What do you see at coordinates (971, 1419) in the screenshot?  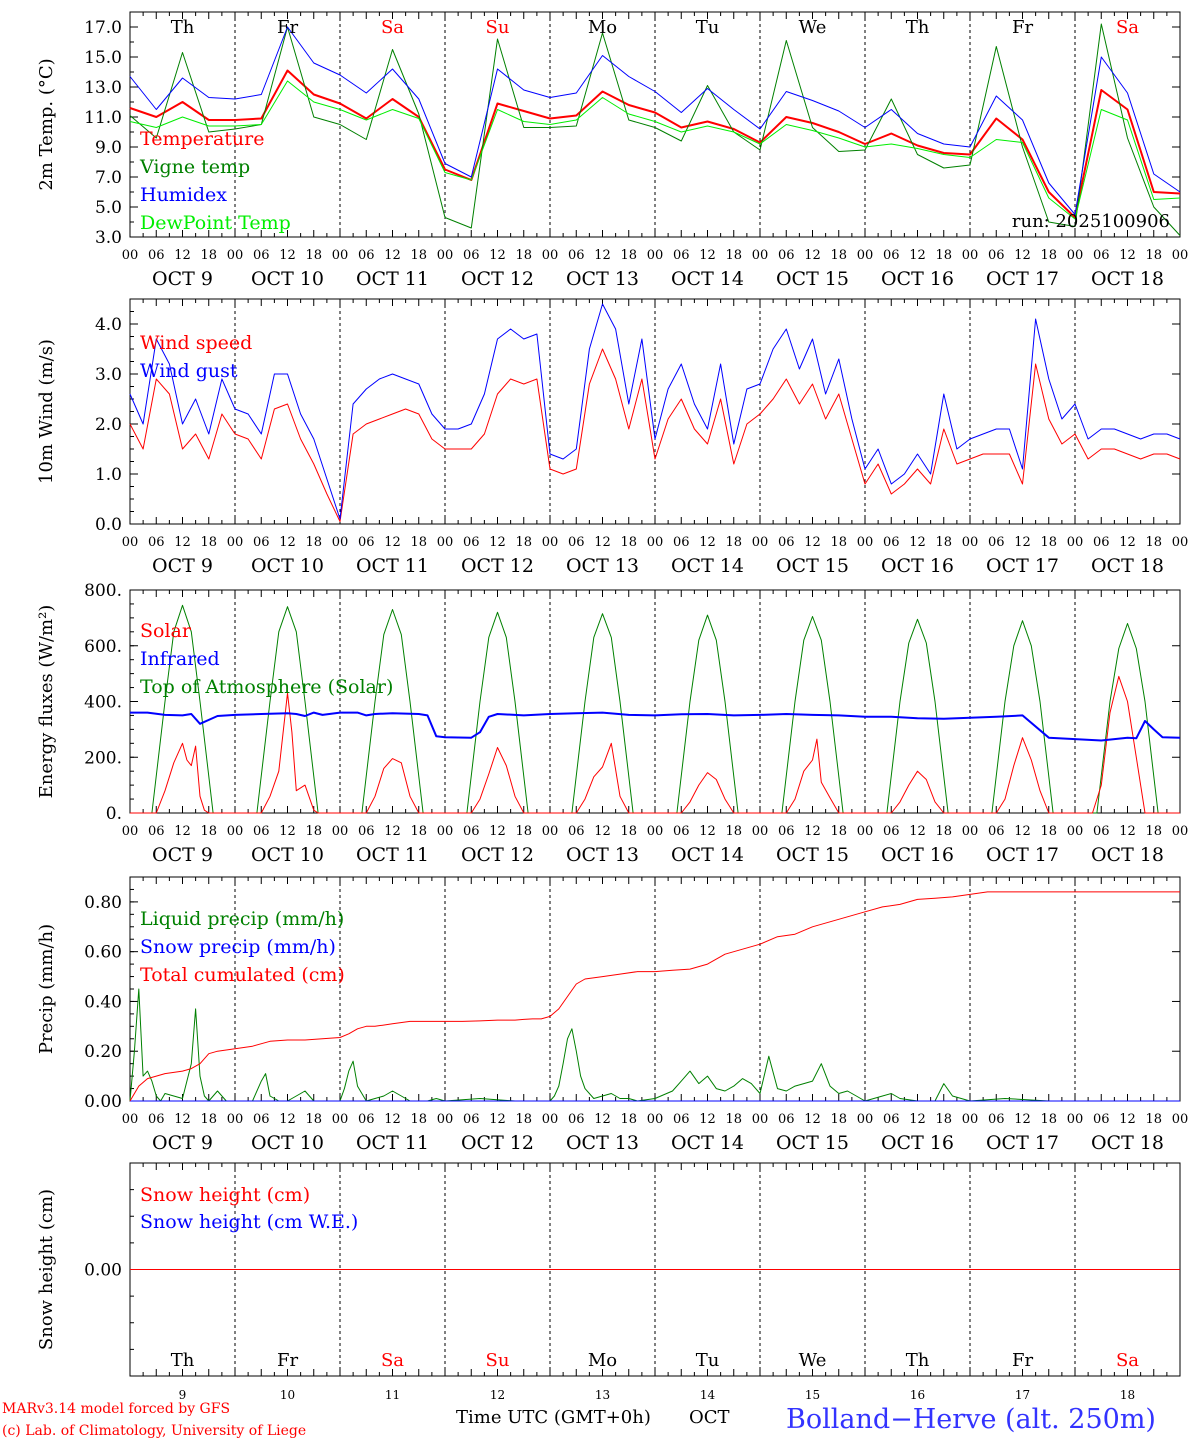 I see `location-label: Bolland−Herve (alt. 250m)` at bounding box center [971, 1419].